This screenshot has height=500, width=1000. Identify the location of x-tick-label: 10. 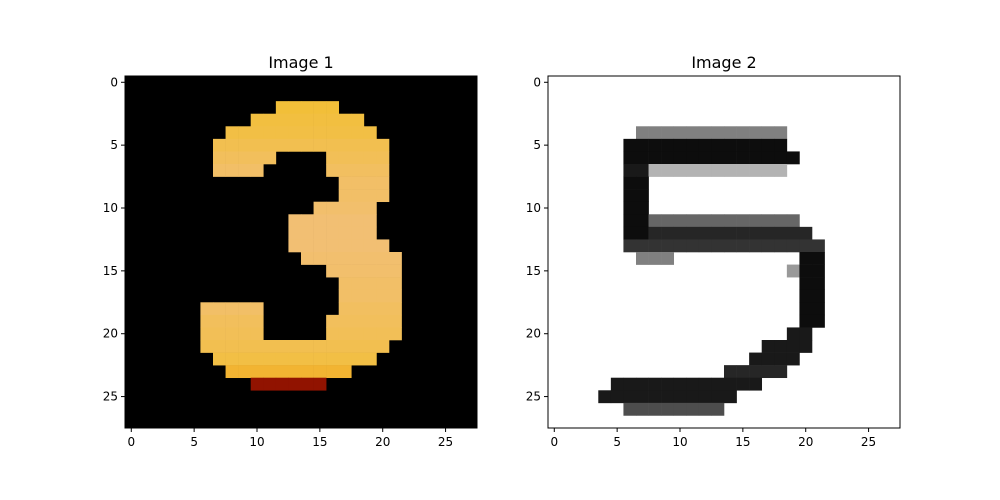
(256, 442).